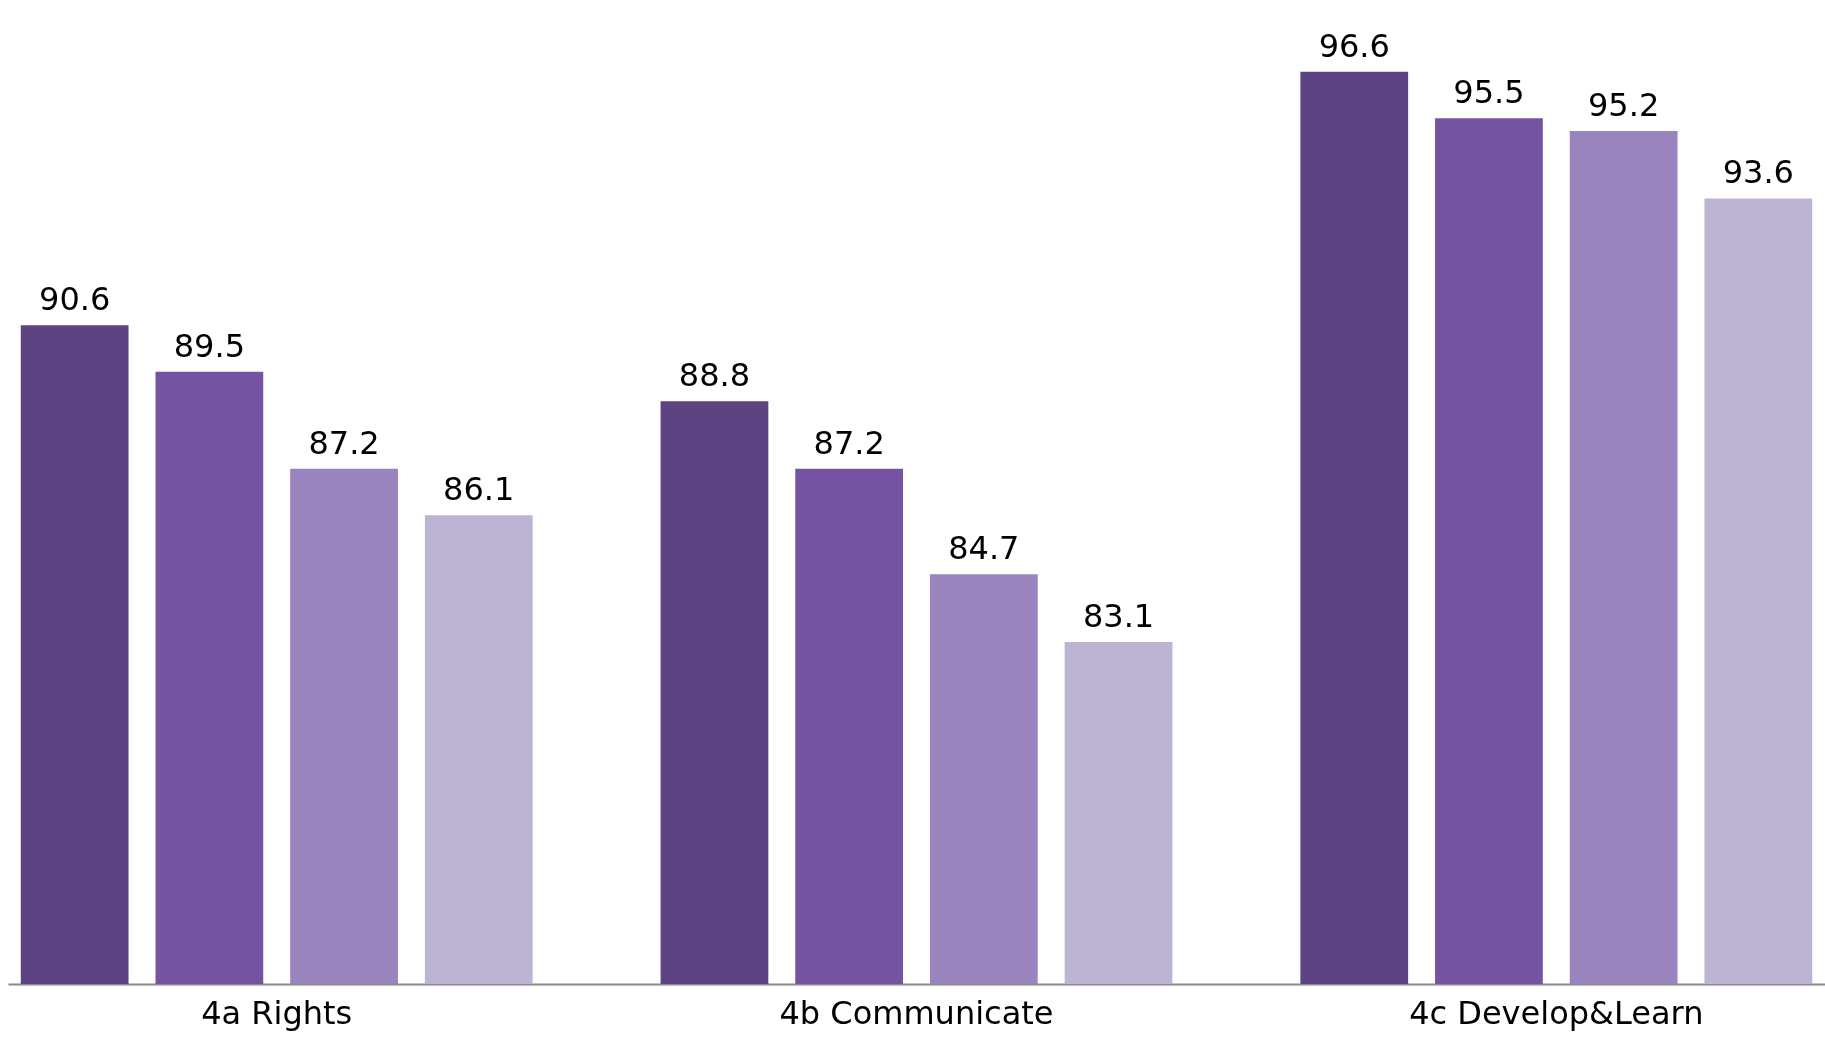 This screenshot has height=1037, width=1825. Describe the element at coordinates (916, 1012) in the screenshot. I see `x-tick-label: 4b Communicate` at that location.